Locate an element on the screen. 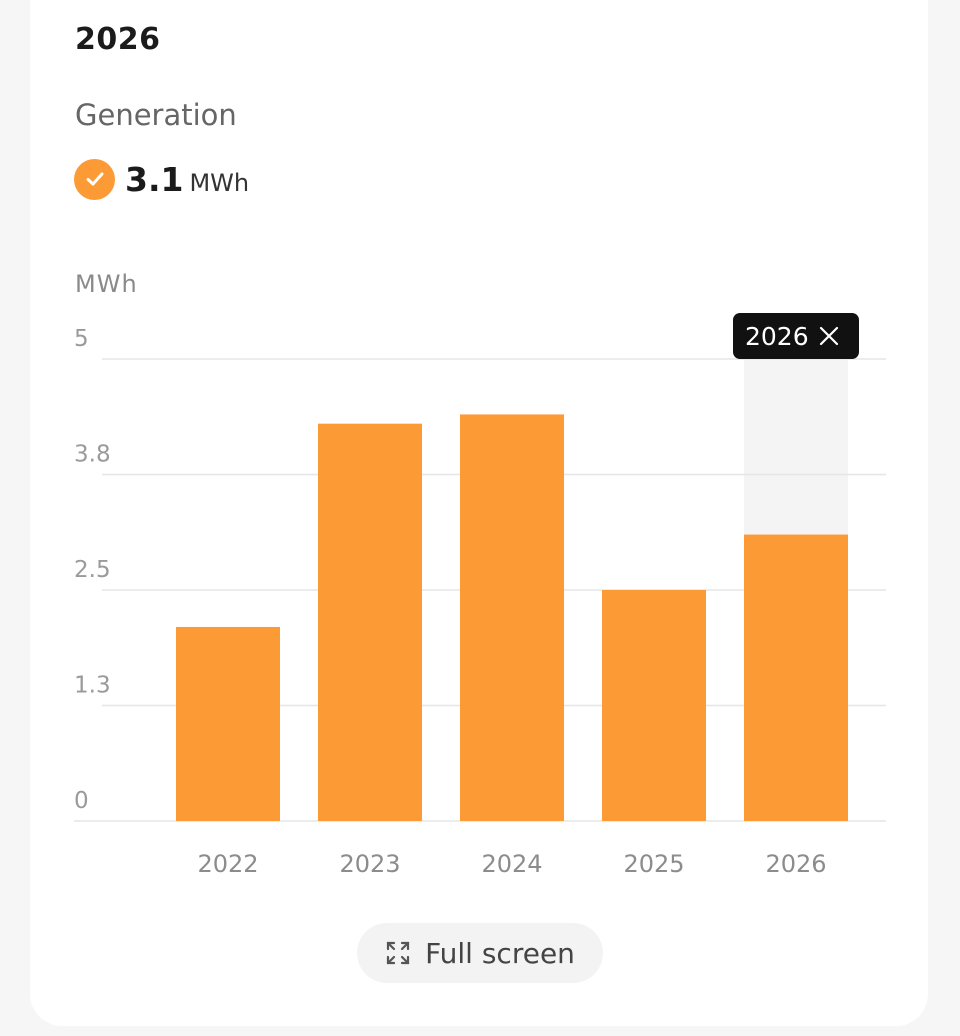 The height and width of the screenshot is (1036, 960). generation-value: 3.1 is located at coordinates (154, 179).